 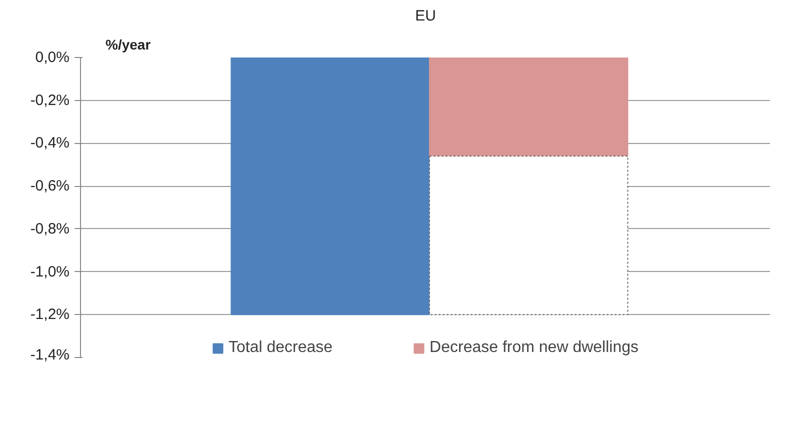 What do you see at coordinates (129, 44) in the screenshot?
I see `y-axis-title: %/year` at bounding box center [129, 44].